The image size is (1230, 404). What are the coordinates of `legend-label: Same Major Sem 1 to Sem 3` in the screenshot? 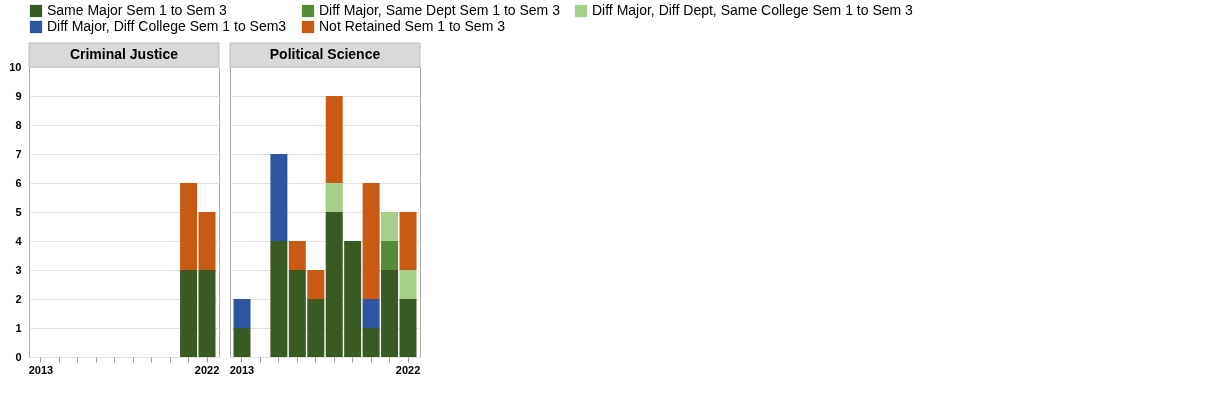 It's located at (137, 10).